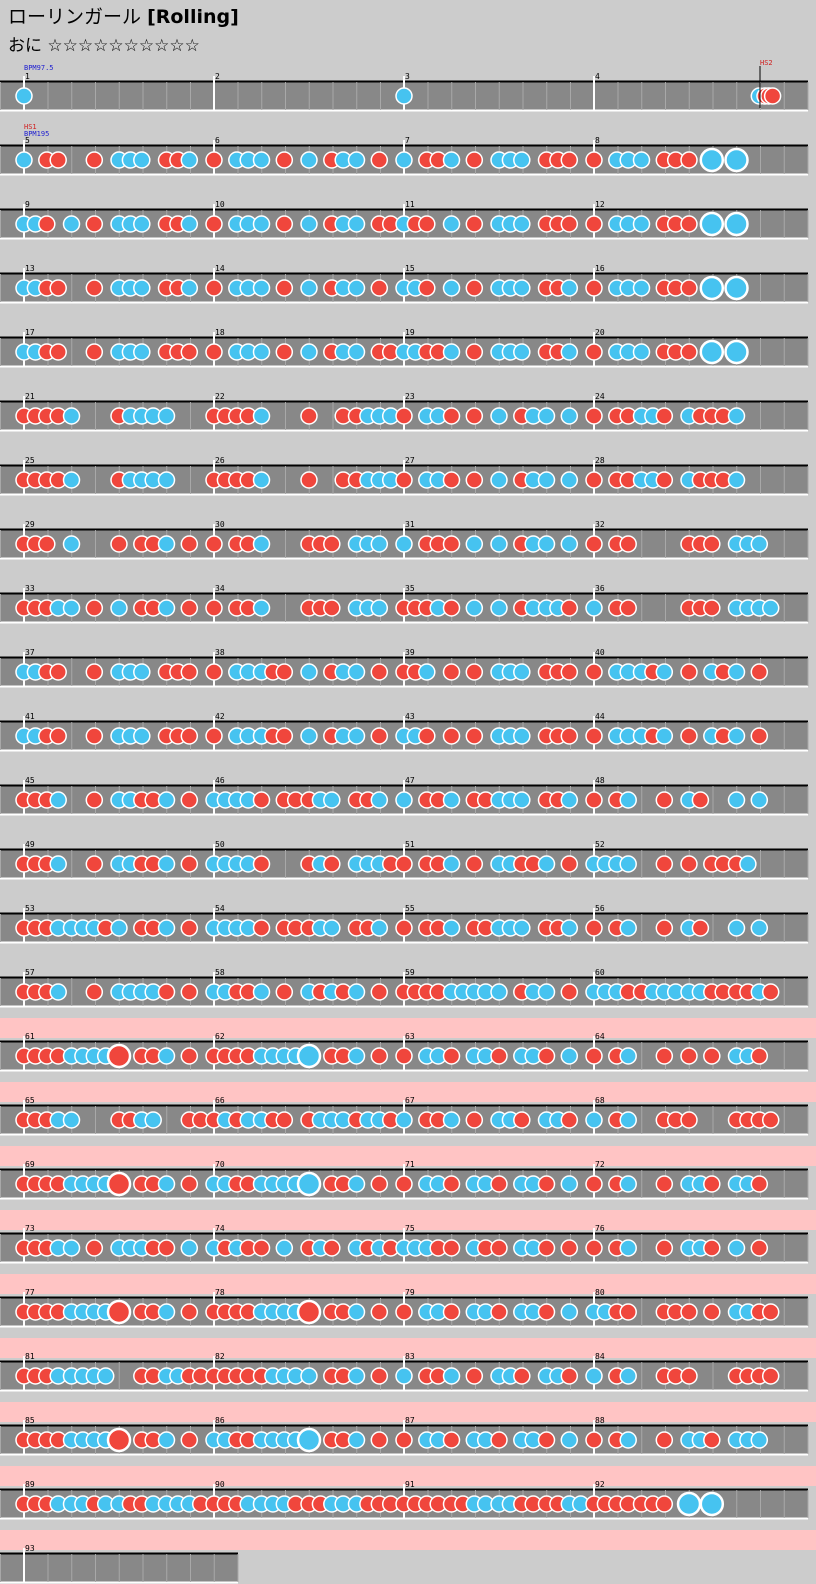 The height and width of the screenshot is (1584, 816). What do you see at coordinates (600, 972) in the screenshot?
I see `measure-number: 60` at bounding box center [600, 972].